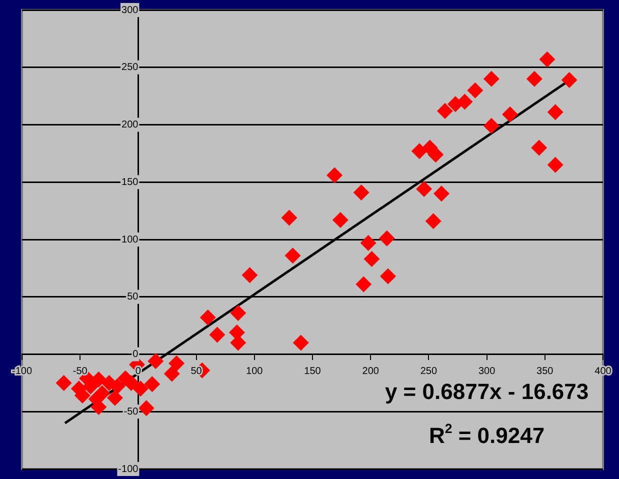 The width and height of the screenshot is (619, 479). Describe the element at coordinates (80, 371) in the screenshot. I see `x-tick-label: -50` at that location.